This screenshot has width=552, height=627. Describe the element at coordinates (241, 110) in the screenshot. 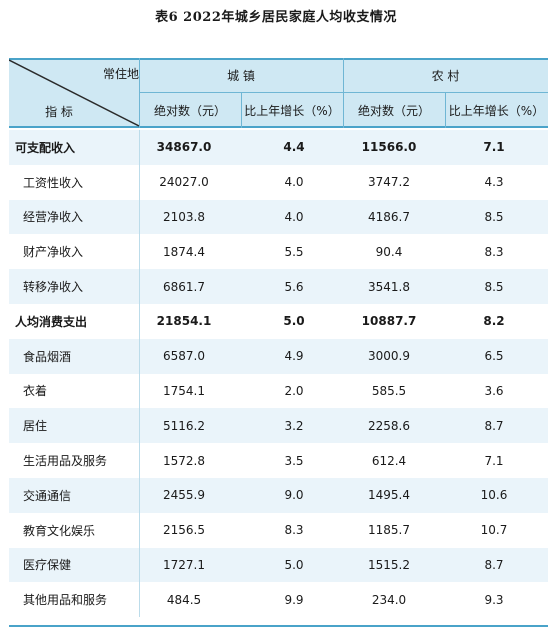

I see `header-divider-urban` at that location.